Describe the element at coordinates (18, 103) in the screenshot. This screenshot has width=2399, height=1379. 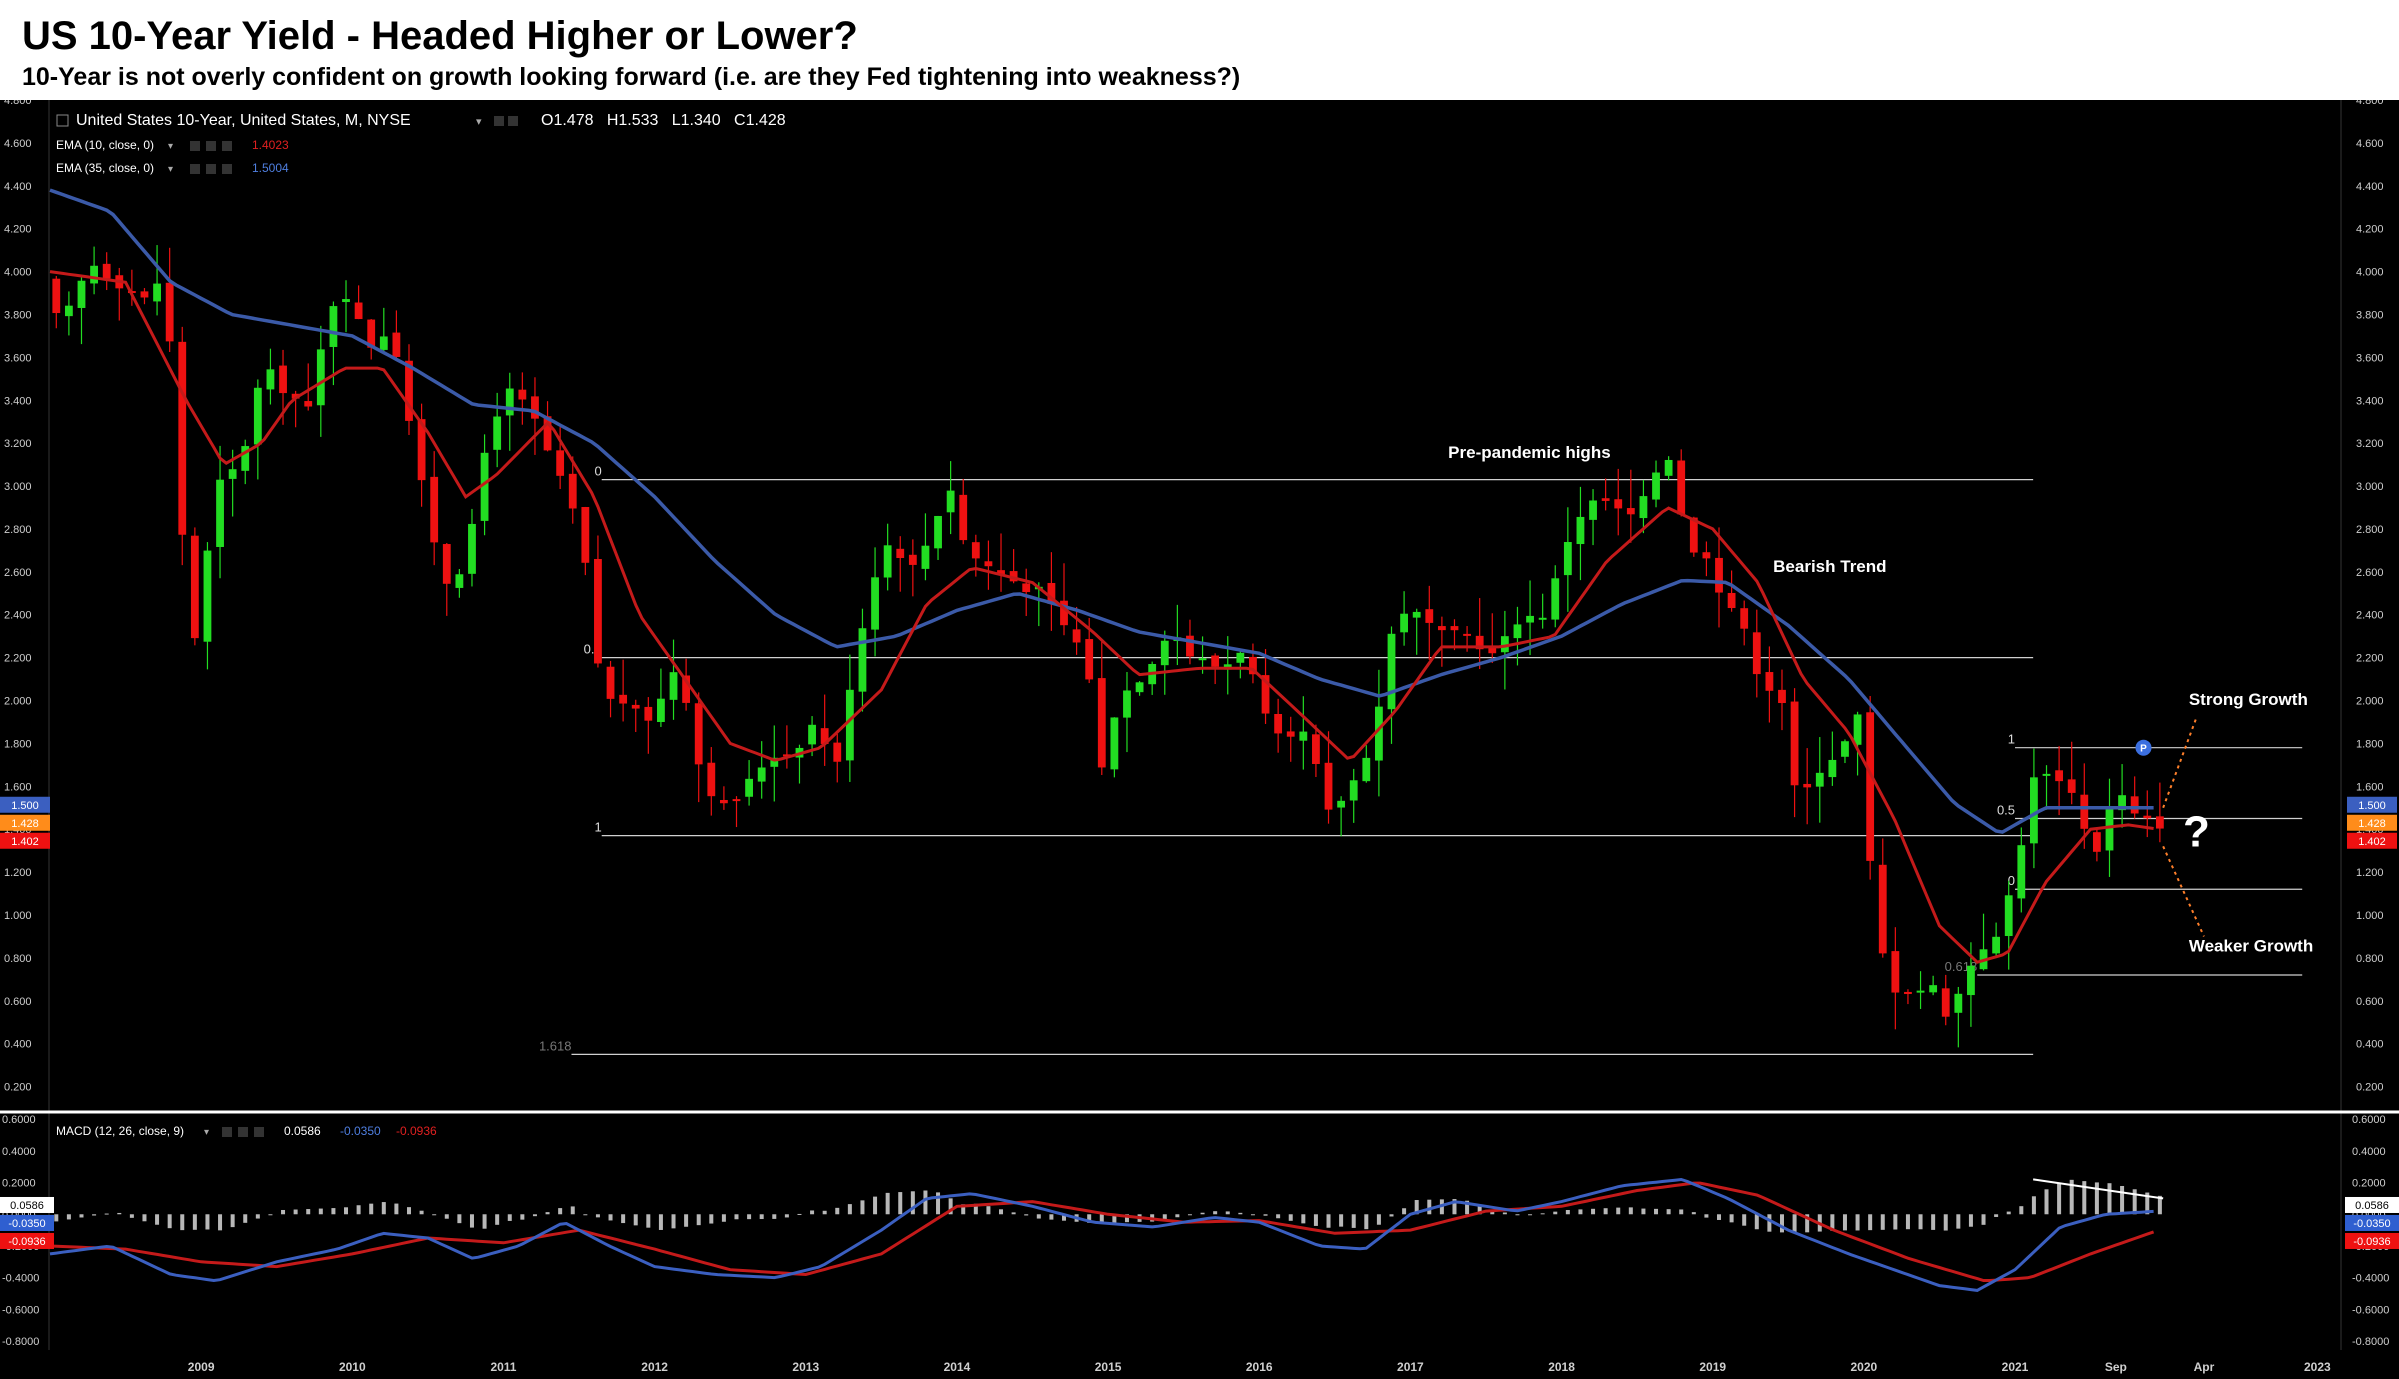
I see `y-tick-label-left: 4.800` at that location.